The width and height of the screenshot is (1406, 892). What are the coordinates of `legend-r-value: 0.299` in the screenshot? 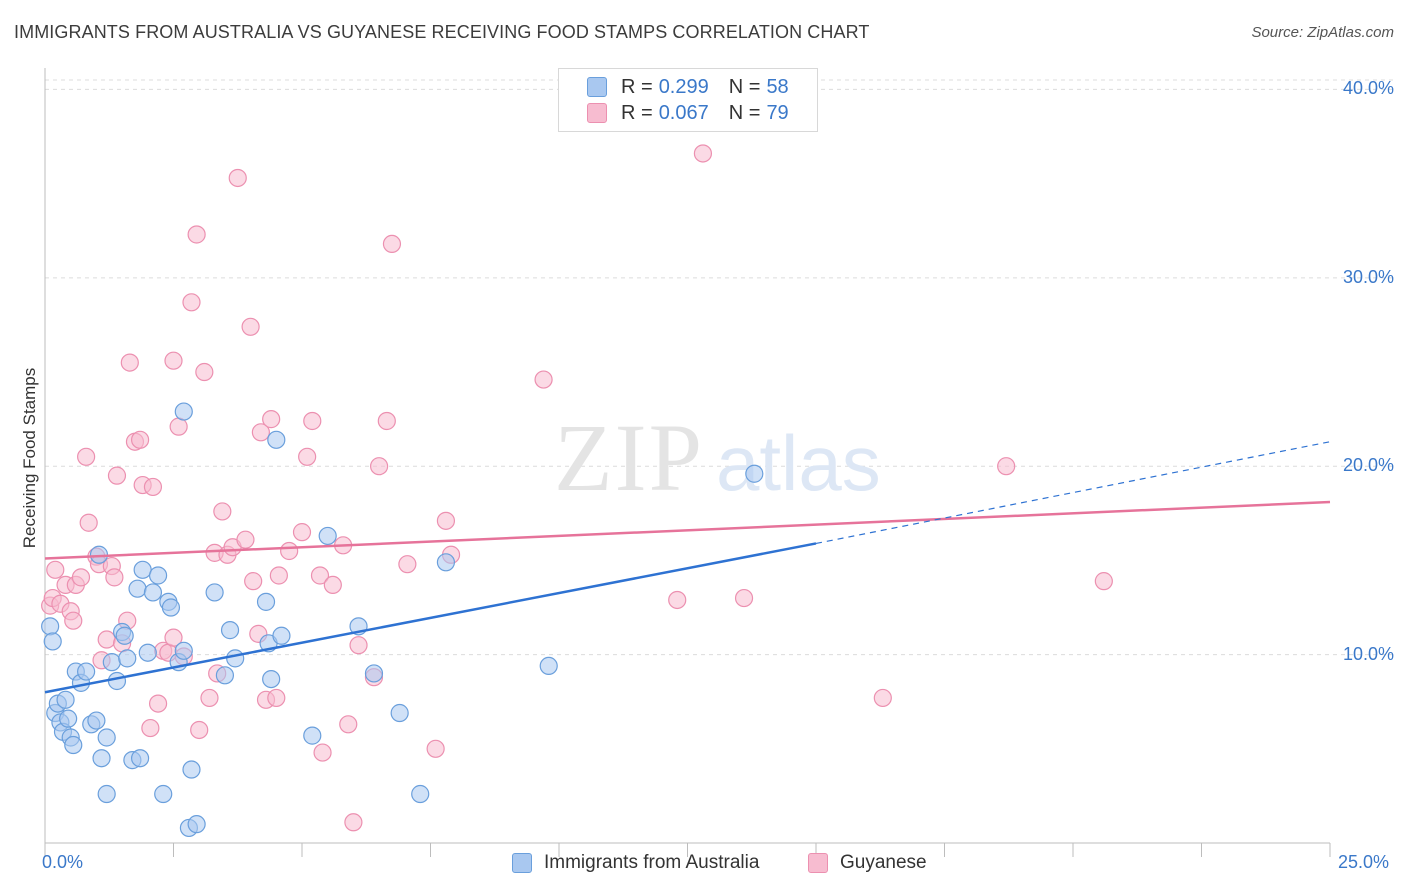 It's located at (683, 86).